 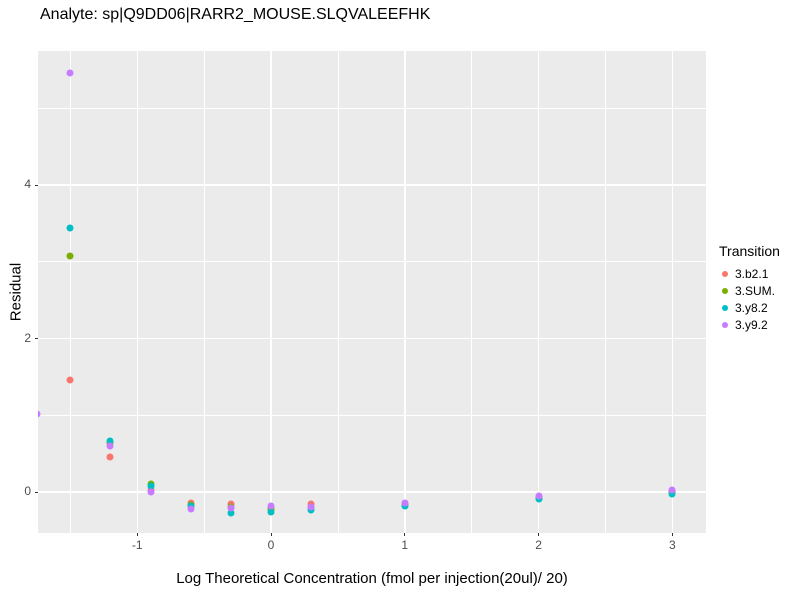 I want to click on y-tick-label: 0, so click(x=27, y=491).